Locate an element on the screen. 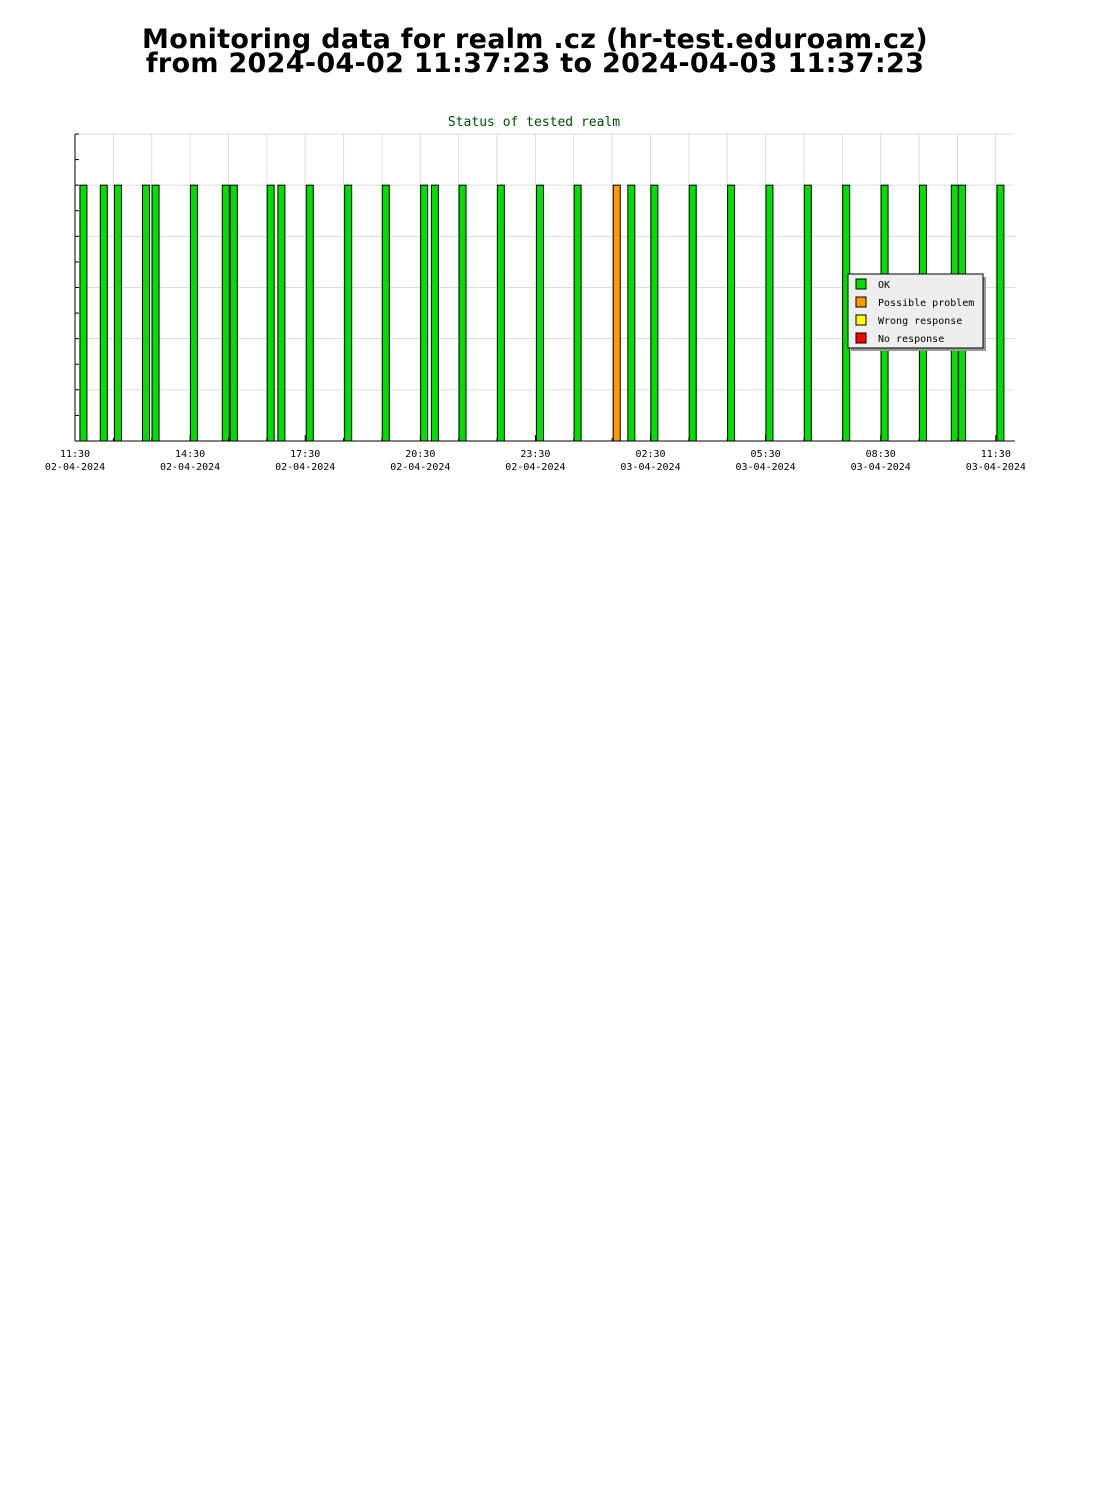 The width and height of the screenshot is (1100, 1500). x-tick-label-time: 20:30 is located at coordinates (420, 454).